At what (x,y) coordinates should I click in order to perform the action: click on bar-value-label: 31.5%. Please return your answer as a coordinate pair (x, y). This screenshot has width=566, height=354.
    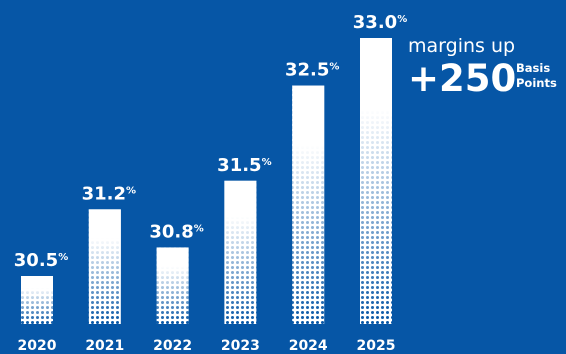
    Looking at the image, I should click on (244, 165).